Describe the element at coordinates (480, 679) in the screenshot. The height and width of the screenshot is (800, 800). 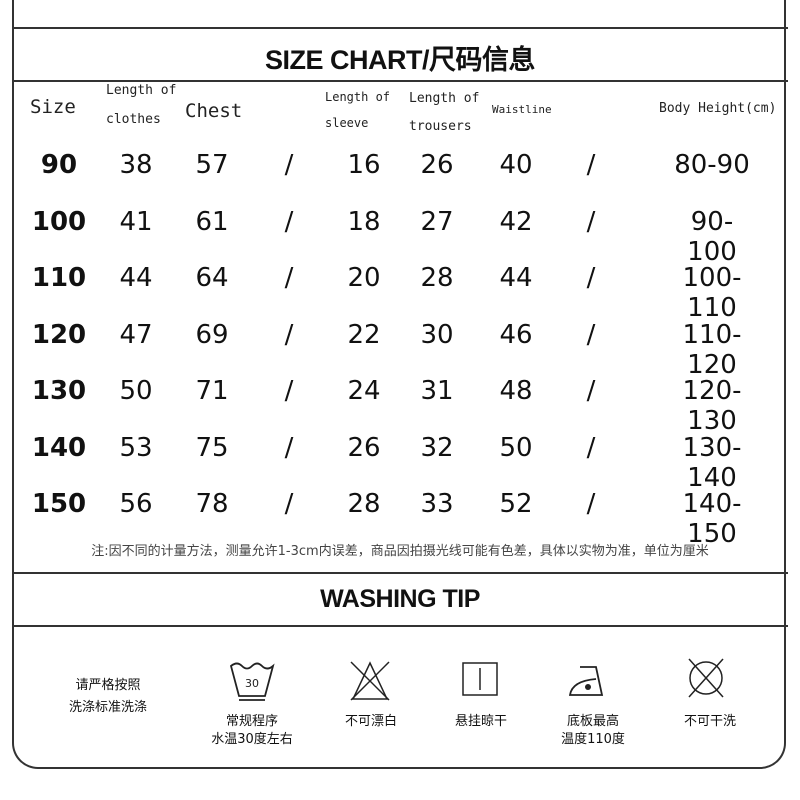
I see `hang-dry-icon` at that location.